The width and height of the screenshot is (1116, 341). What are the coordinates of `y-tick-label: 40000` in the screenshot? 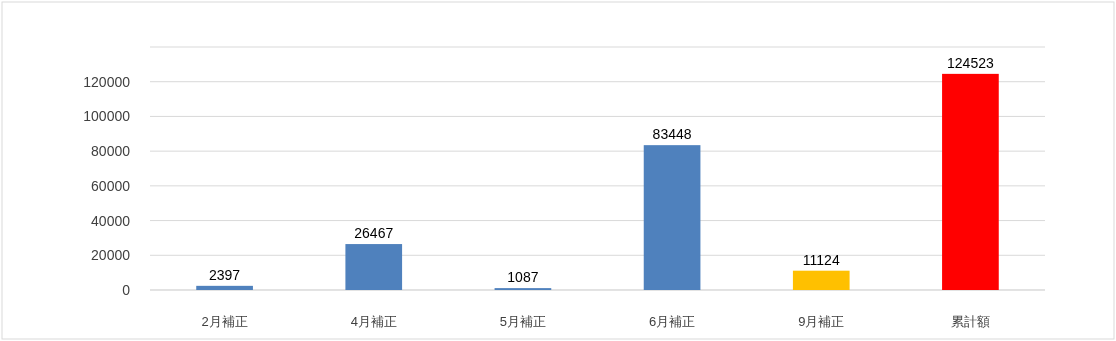 It's located at (111, 220).